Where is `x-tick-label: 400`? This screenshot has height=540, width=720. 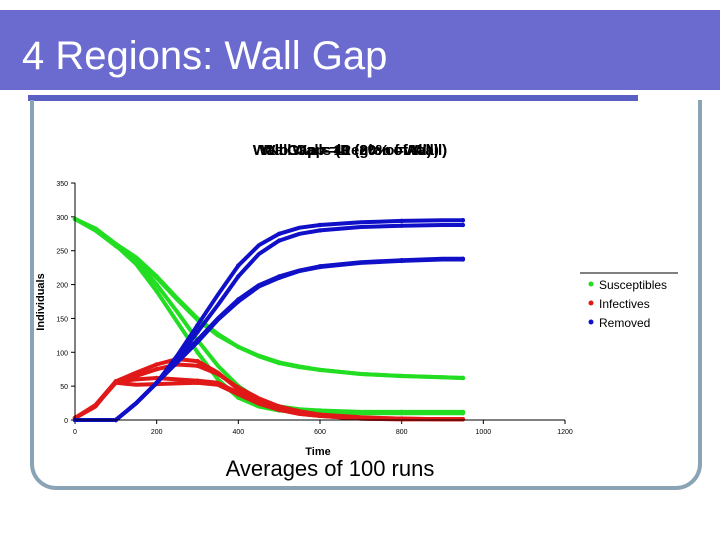
x-tick-label: 400 is located at coordinates (238, 432).